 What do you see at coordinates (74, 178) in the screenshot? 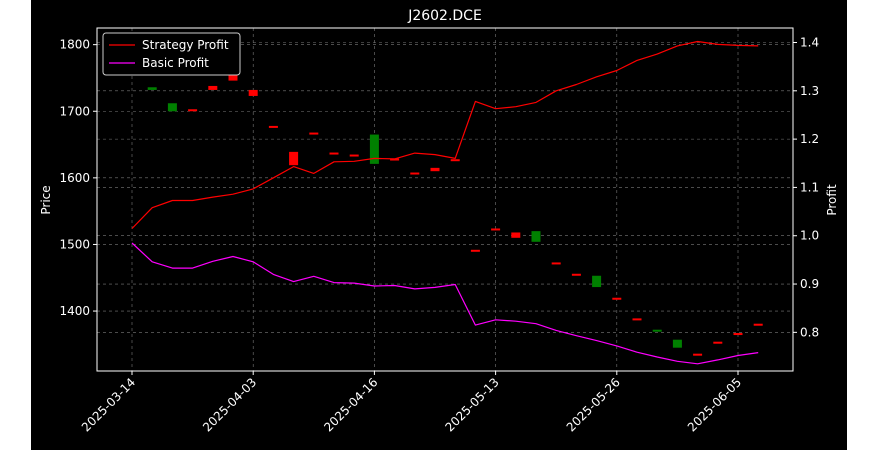
I see `y-tick-label: 1600` at bounding box center [74, 178].